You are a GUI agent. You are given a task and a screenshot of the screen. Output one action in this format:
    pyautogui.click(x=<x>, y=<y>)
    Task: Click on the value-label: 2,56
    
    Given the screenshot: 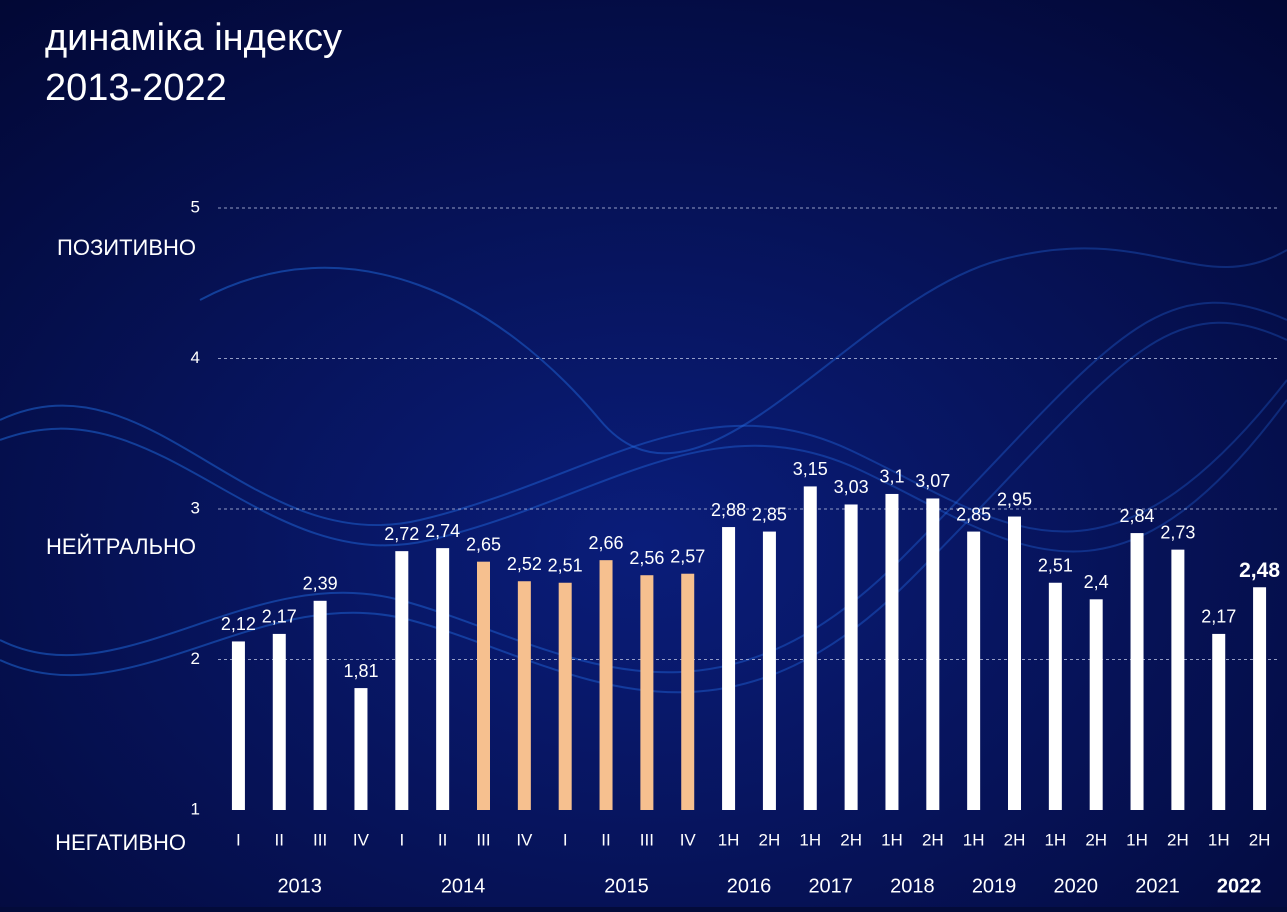 What is the action you would take?
    pyautogui.click(x=646, y=558)
    